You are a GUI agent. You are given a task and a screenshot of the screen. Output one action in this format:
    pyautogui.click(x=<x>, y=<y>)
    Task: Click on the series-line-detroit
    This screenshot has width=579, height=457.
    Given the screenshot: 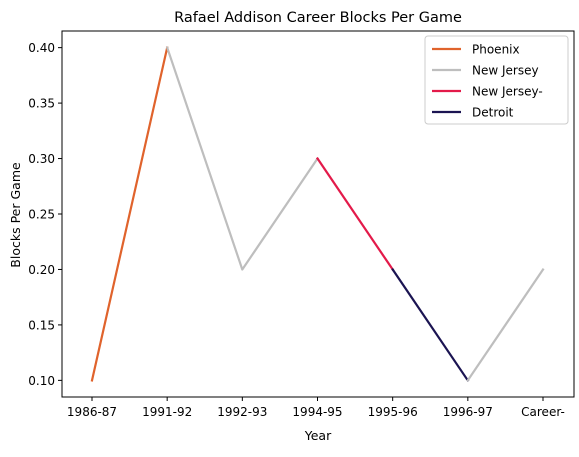 What is the action you would take?
    pyautogui.click(x=430, y=324)
    